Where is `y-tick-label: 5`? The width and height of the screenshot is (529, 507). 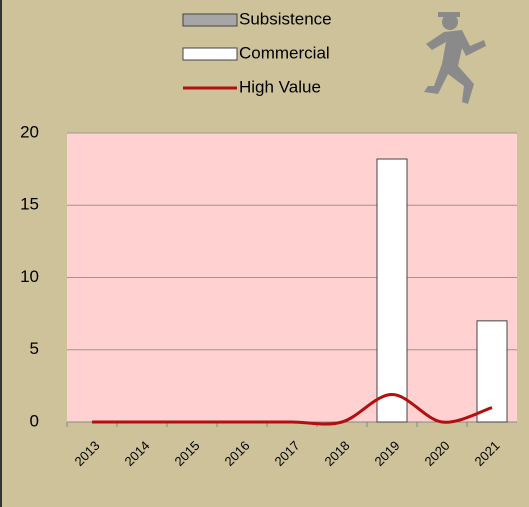 y-tick-label: 5 is located at coordinates (34, 348).